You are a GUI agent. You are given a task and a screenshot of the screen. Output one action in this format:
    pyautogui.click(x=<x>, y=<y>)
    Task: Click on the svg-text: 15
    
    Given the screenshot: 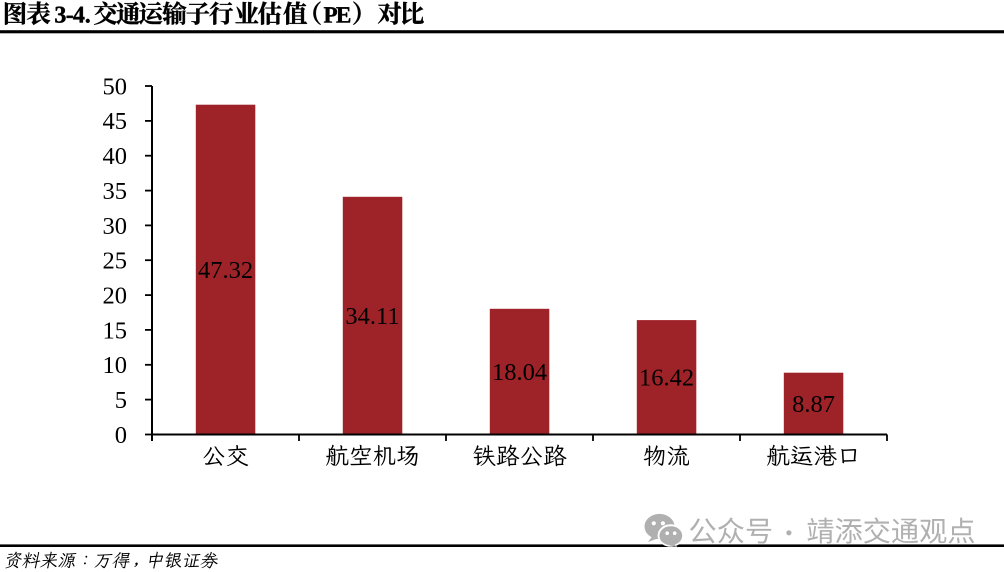 What is the action you would take?
    pyautogui.click(x=115, y=330)
    